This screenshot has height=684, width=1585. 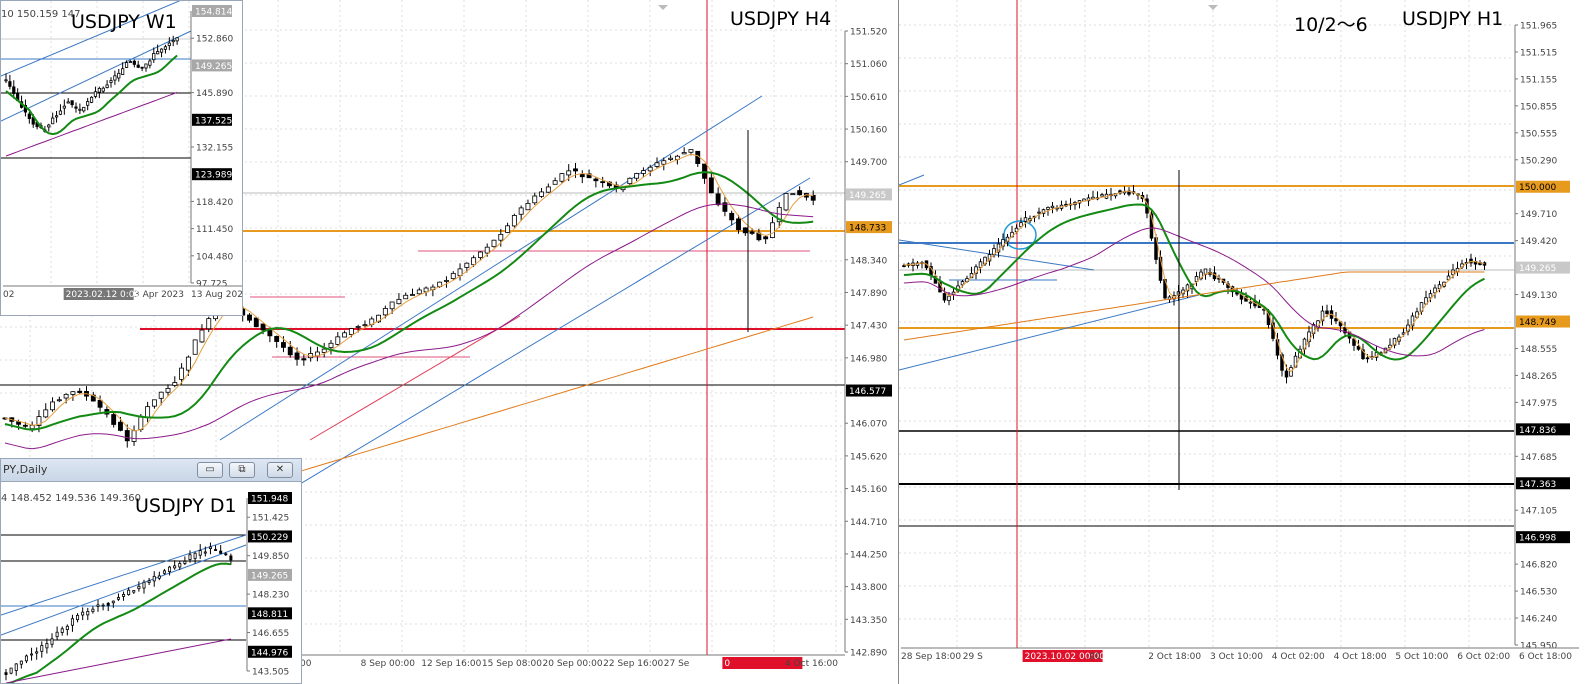 I want to click on price-label: 145.160, so click(x=868, y=490).